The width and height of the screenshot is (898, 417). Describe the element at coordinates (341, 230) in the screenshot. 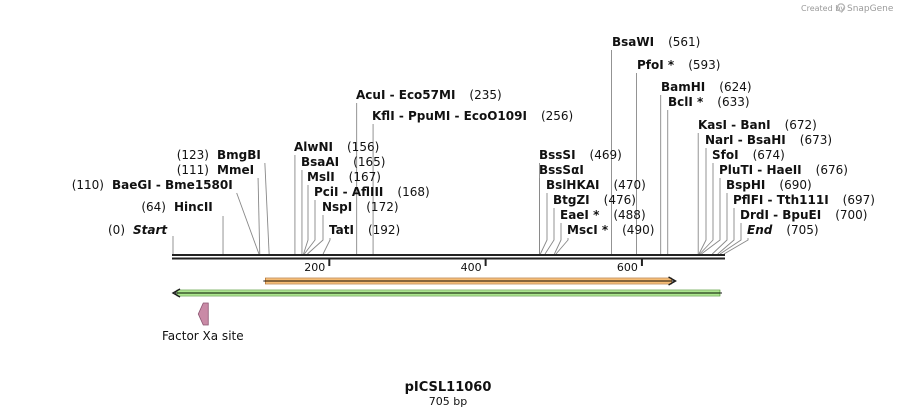

I see `enzyme-label: TatI` at that location.